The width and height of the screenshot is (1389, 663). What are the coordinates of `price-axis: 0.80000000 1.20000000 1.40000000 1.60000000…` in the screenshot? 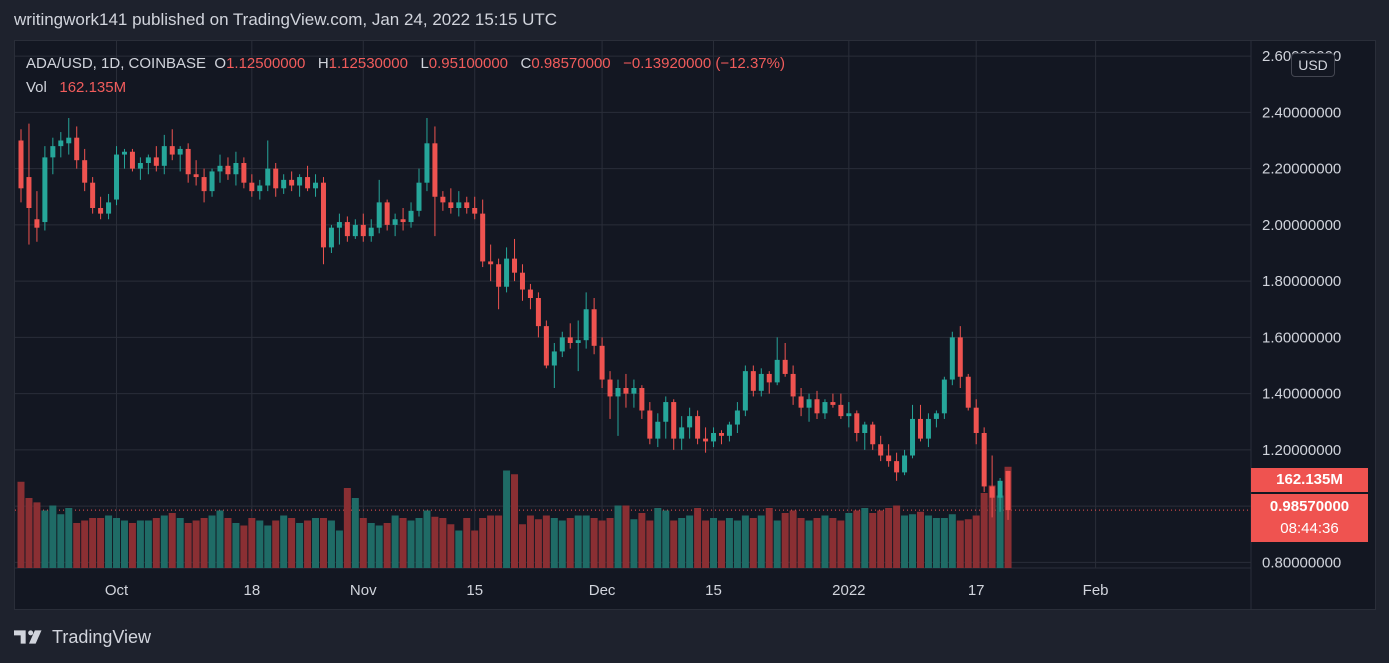 It's located at (1301, 309).